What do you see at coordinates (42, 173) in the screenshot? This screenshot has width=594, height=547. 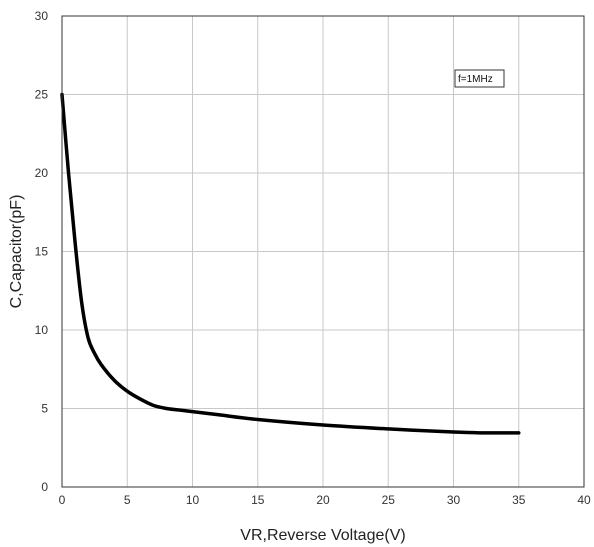 I see `y-tick-label: 20` at bounding box center [42, 173].